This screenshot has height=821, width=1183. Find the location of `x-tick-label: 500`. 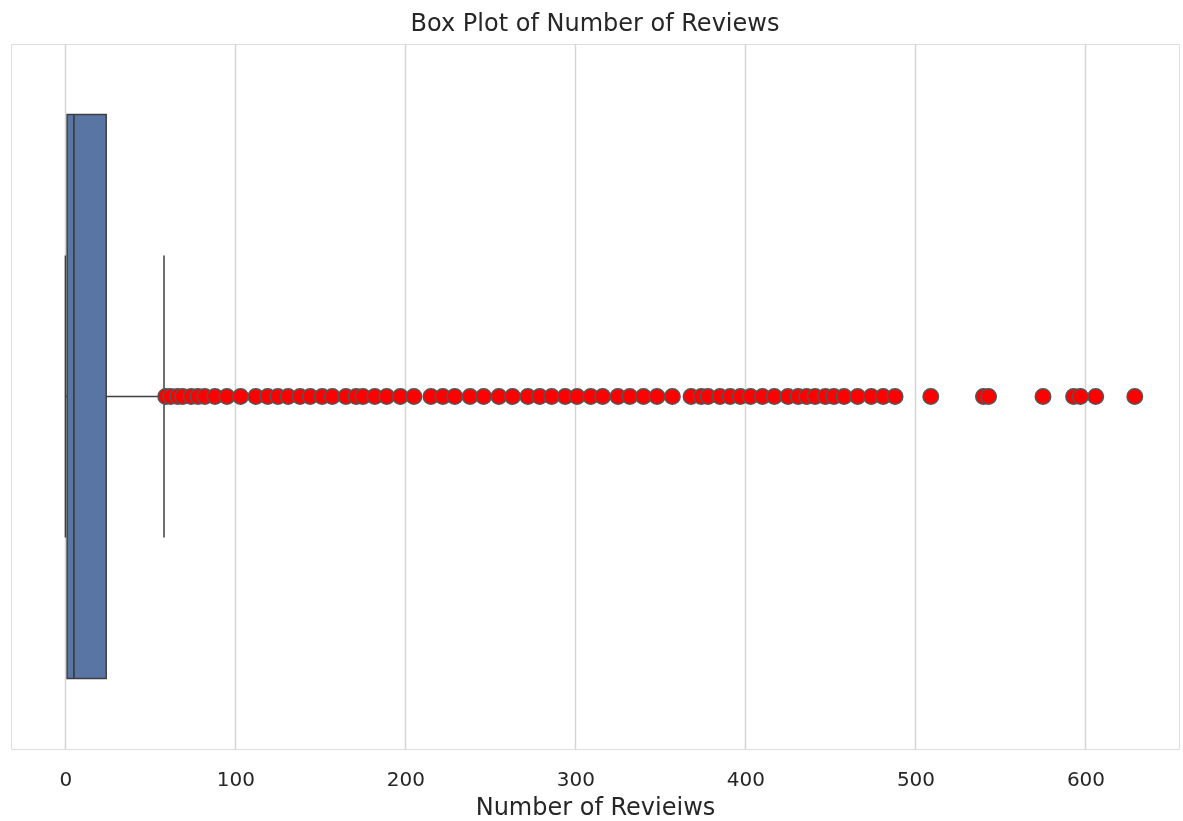

x-tick-label: 500 is located at coordinates (916, 778).